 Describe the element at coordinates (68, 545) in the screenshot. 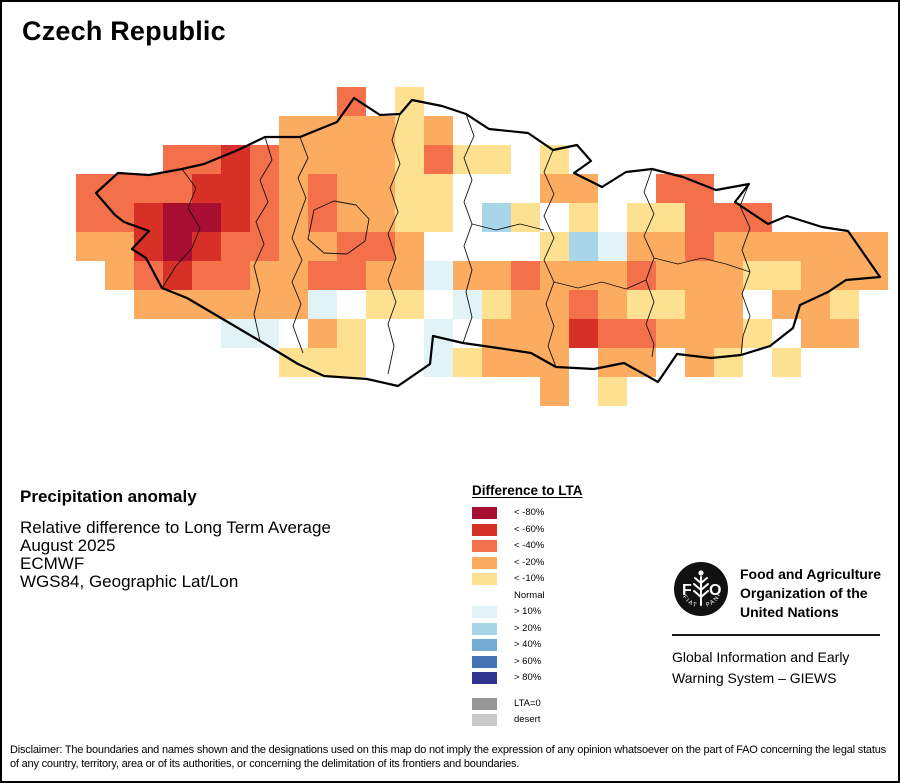

I see `map-info-line: August 2025` at that location.